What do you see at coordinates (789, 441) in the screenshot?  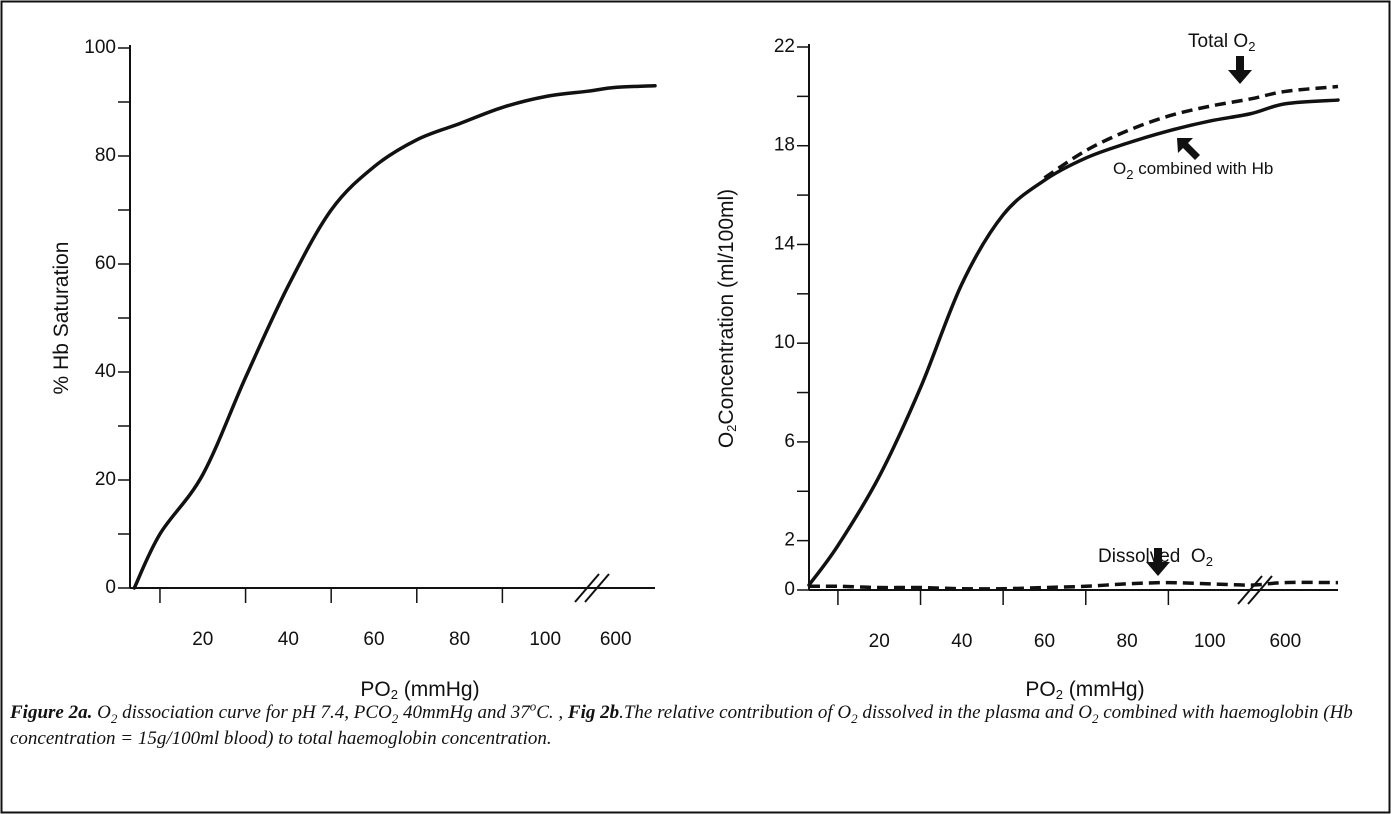 I see `y-tick-label: 6` at bounding box center [789, 441].